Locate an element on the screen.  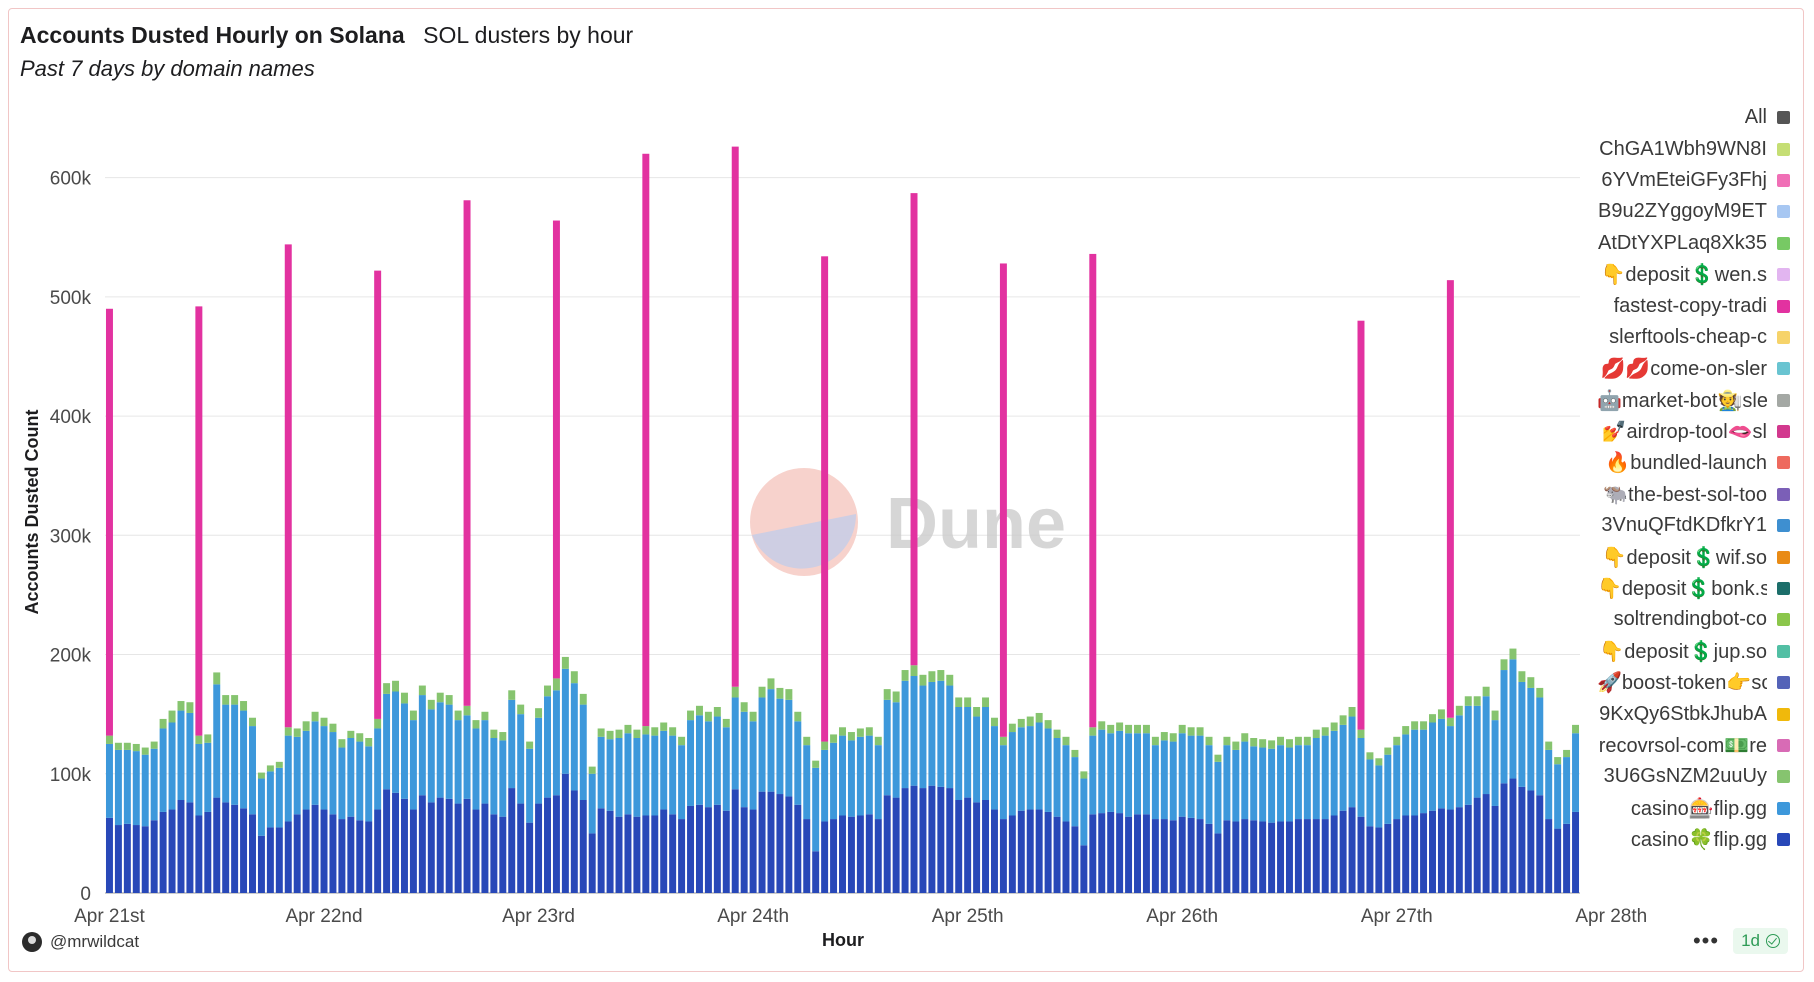
legend-item: 💅airdrop-tool🫦sl is located at coordinates (1680, 431).